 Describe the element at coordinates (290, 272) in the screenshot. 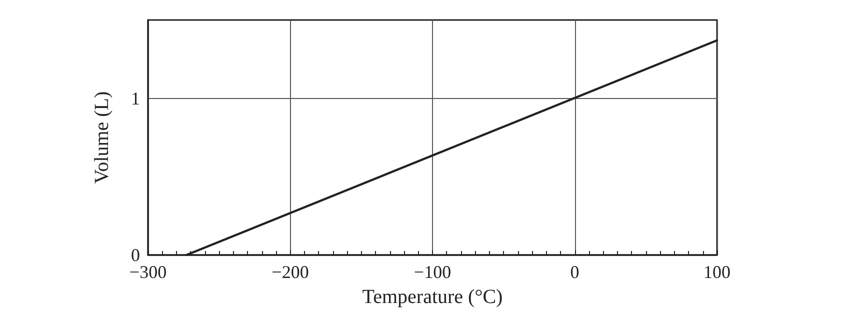

I see `x-tick-label: −200` at that location.